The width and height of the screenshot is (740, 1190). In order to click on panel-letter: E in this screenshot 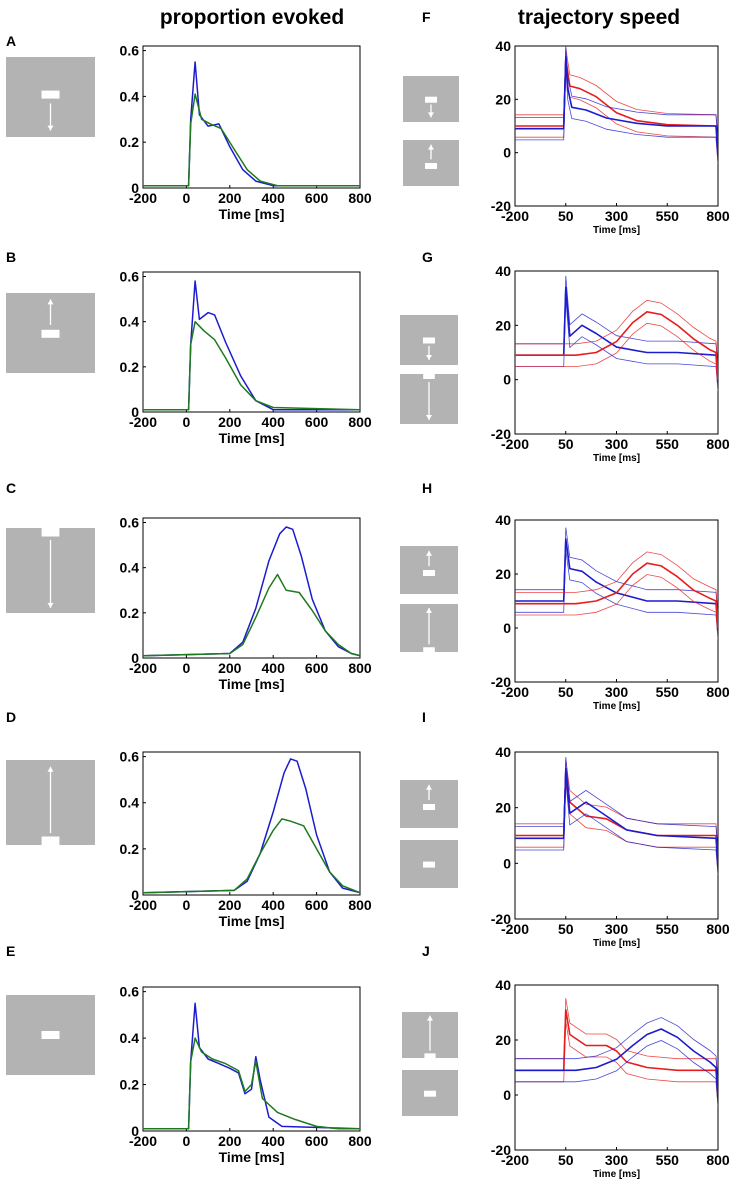, I will do `click(10, 951)`.